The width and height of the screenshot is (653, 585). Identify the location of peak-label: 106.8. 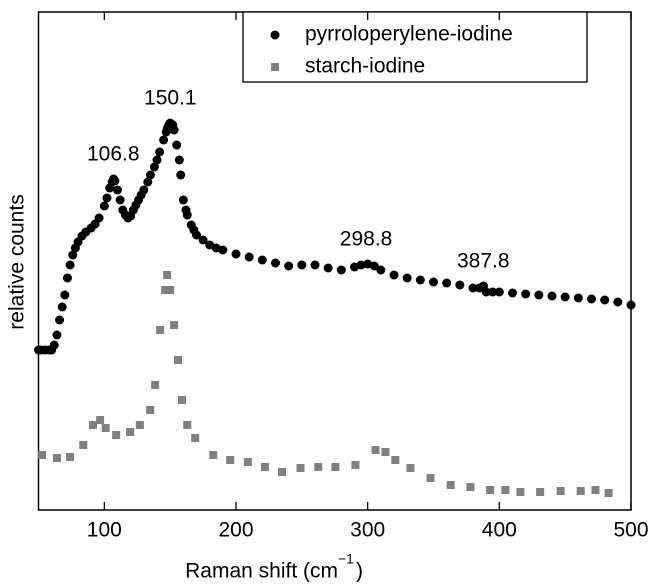
(113, 154).